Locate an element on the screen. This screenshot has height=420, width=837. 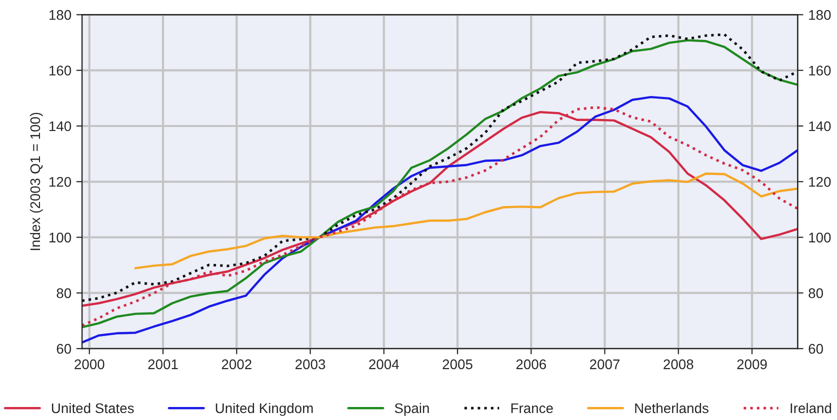
y2-tick-label: 180 is located at coordinates (820, 15).